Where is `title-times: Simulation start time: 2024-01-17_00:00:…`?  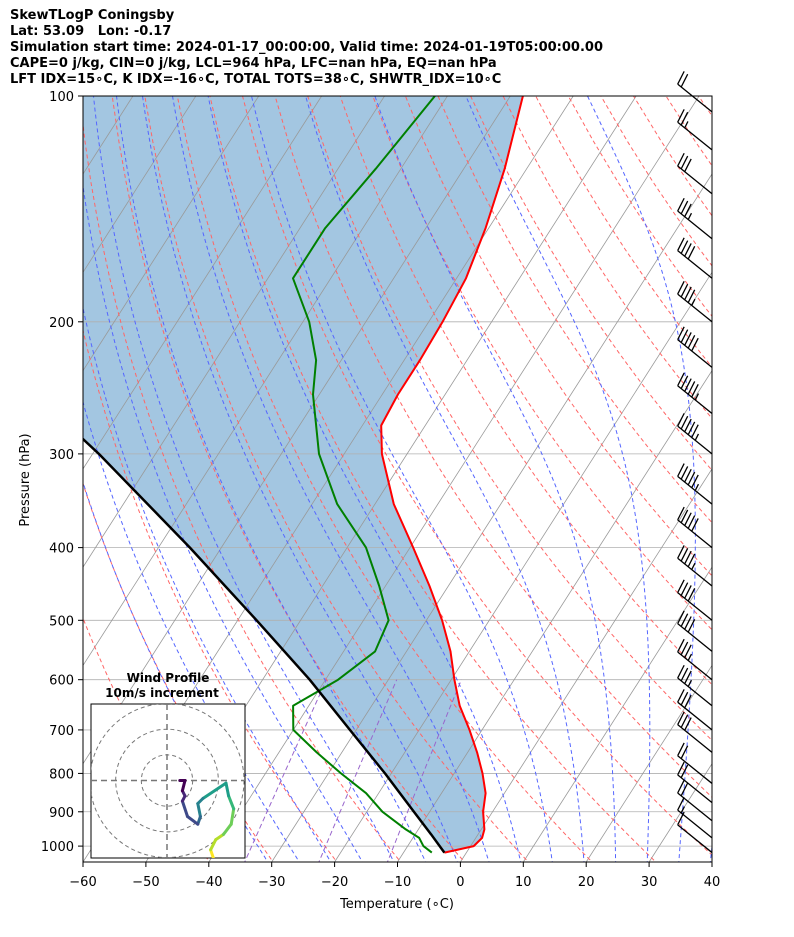 title-times: Simulation start time: 2024-01-17_00:00:… is located at coordinates (306, 47).